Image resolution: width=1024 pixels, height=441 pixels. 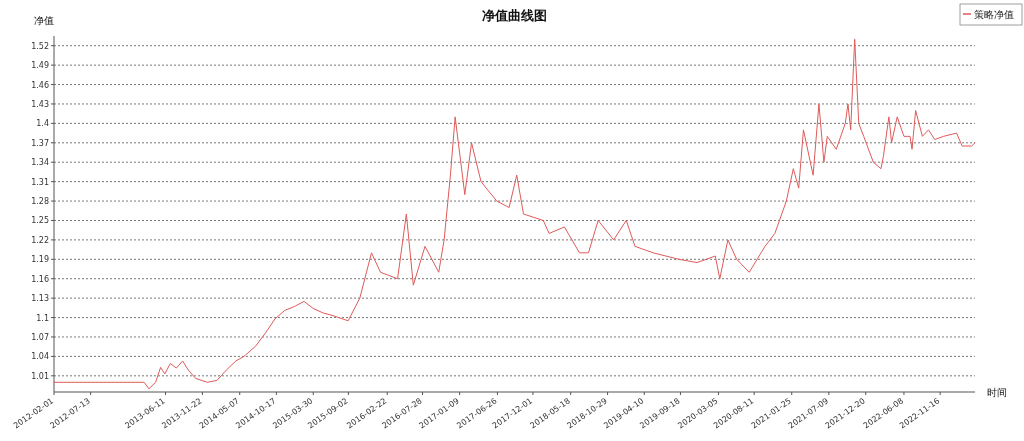 I want to click on y-tick-label: 1.34, so click(x=40, y=163).